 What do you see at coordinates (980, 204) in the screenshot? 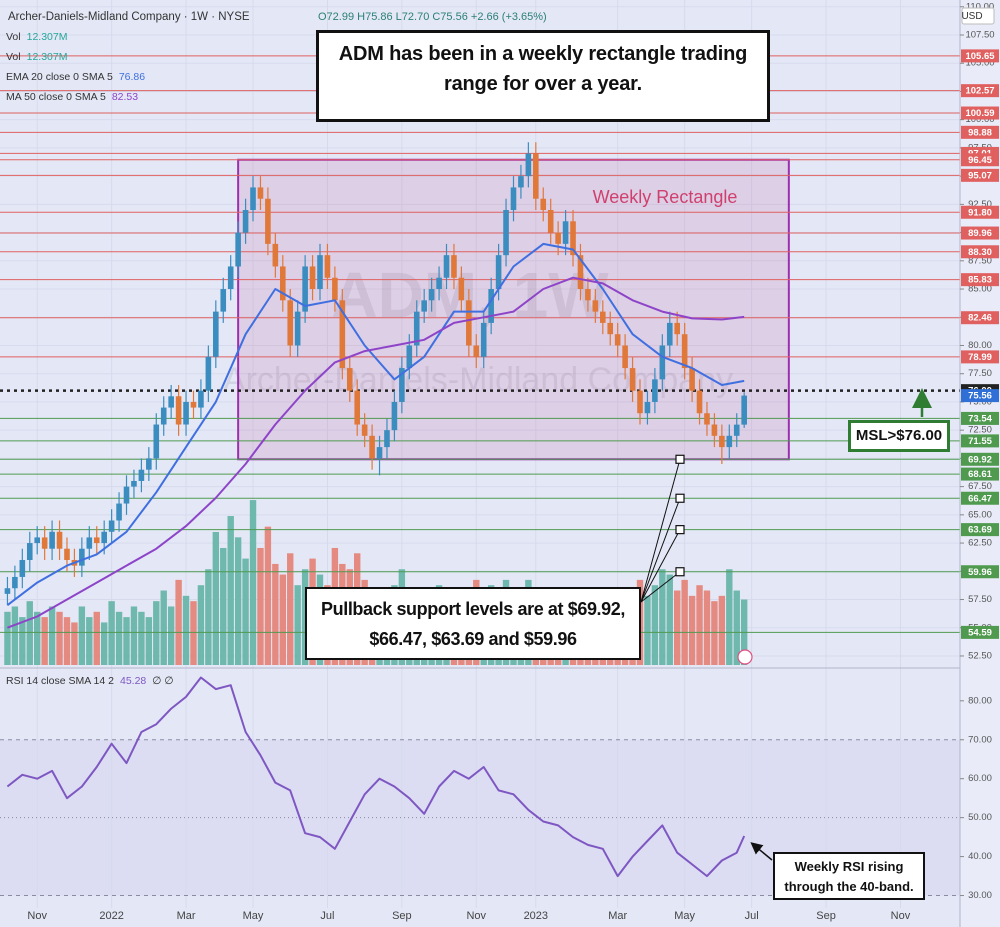
I see `y-tick-label: 92.50` at bounding box center [980, 204].